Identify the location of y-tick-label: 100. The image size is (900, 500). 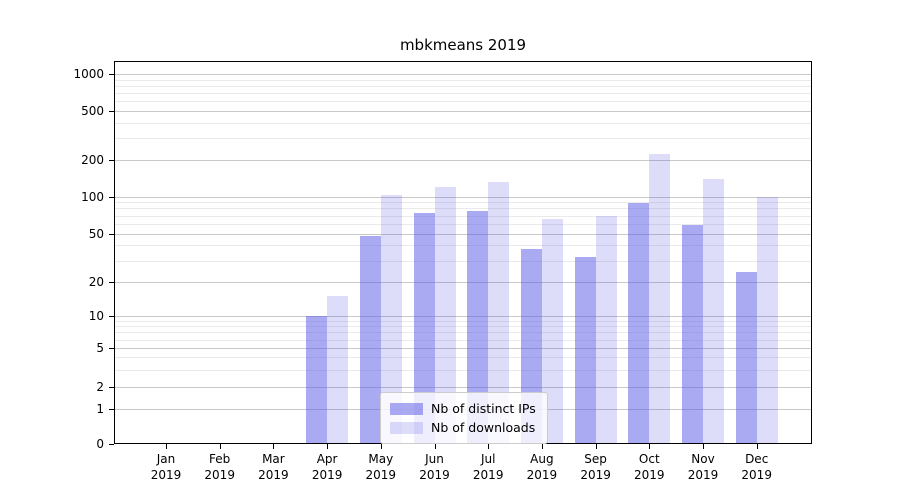
(92, 196).